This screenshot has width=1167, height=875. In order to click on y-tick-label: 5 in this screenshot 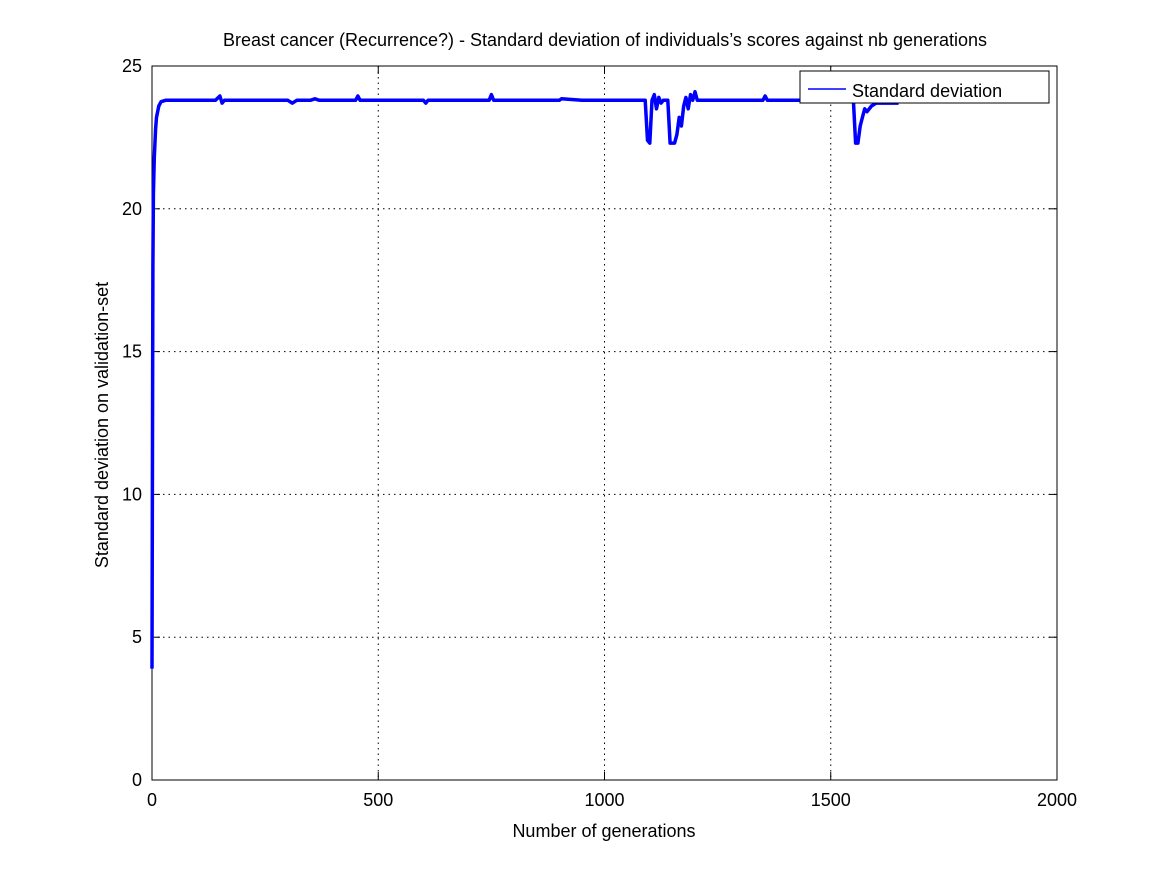, I will do `click(137, 637)`.